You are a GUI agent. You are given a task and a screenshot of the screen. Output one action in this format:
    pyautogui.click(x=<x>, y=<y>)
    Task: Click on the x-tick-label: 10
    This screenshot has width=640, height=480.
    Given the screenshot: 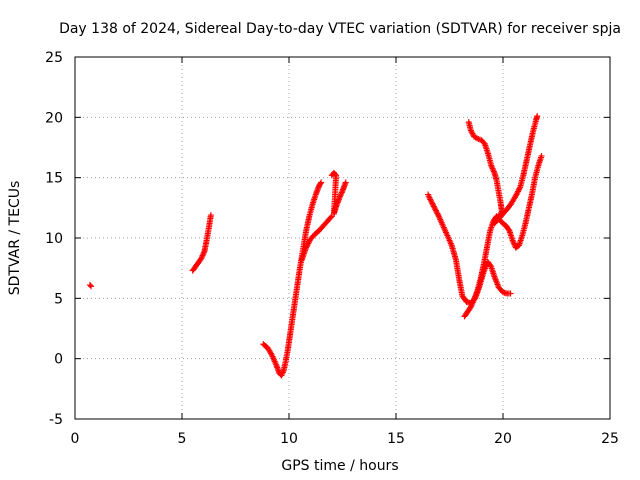 What is the action you would take?
    pyautogui.click(x=289, y=439)
    